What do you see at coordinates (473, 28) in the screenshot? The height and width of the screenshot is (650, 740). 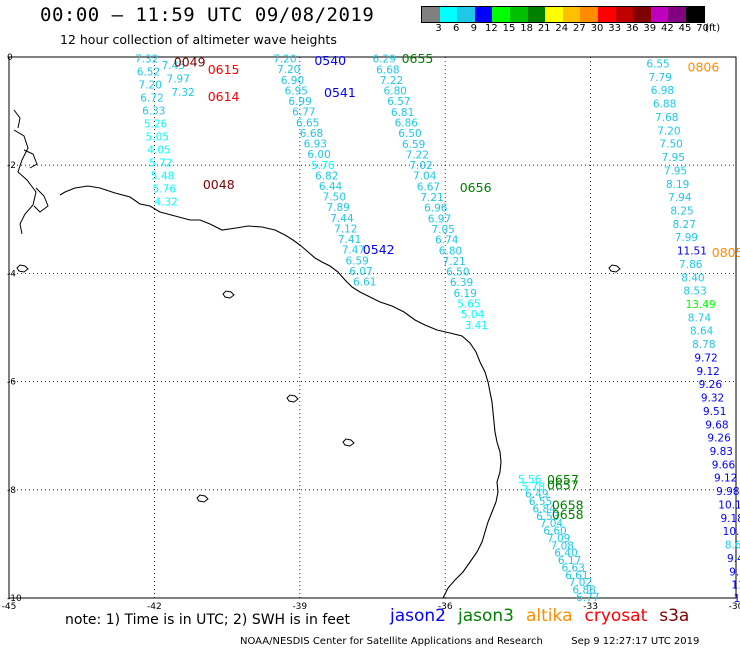 I see `legend-label: 9` at bounding box center [473, 28].